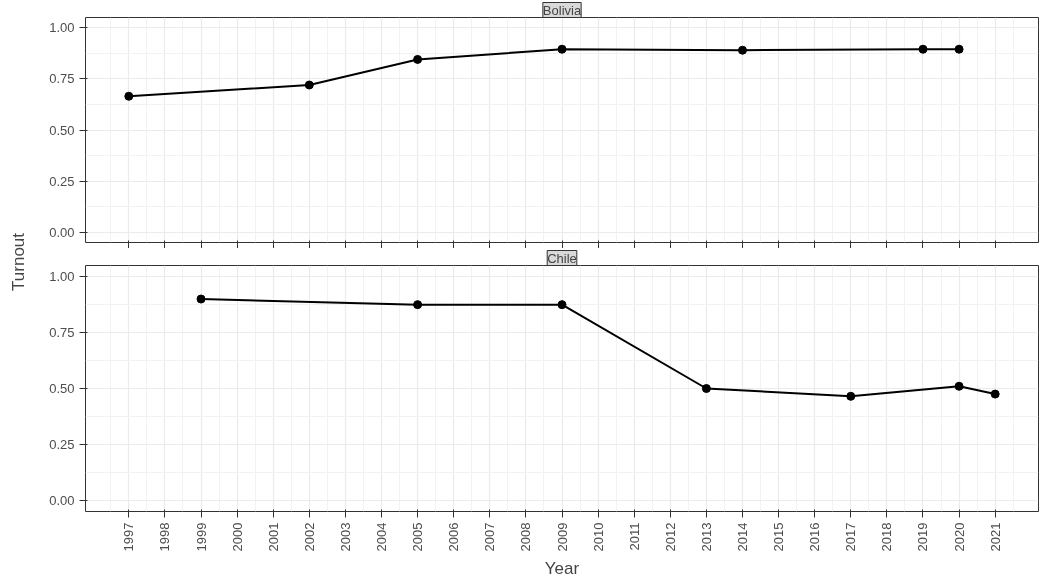 The height and width of the screenshot is (581, 1041). What do you see at coordinates (201, 537) in the screenshot?
I see `x-tick-label: 1999` at bounding box center [201, 537].